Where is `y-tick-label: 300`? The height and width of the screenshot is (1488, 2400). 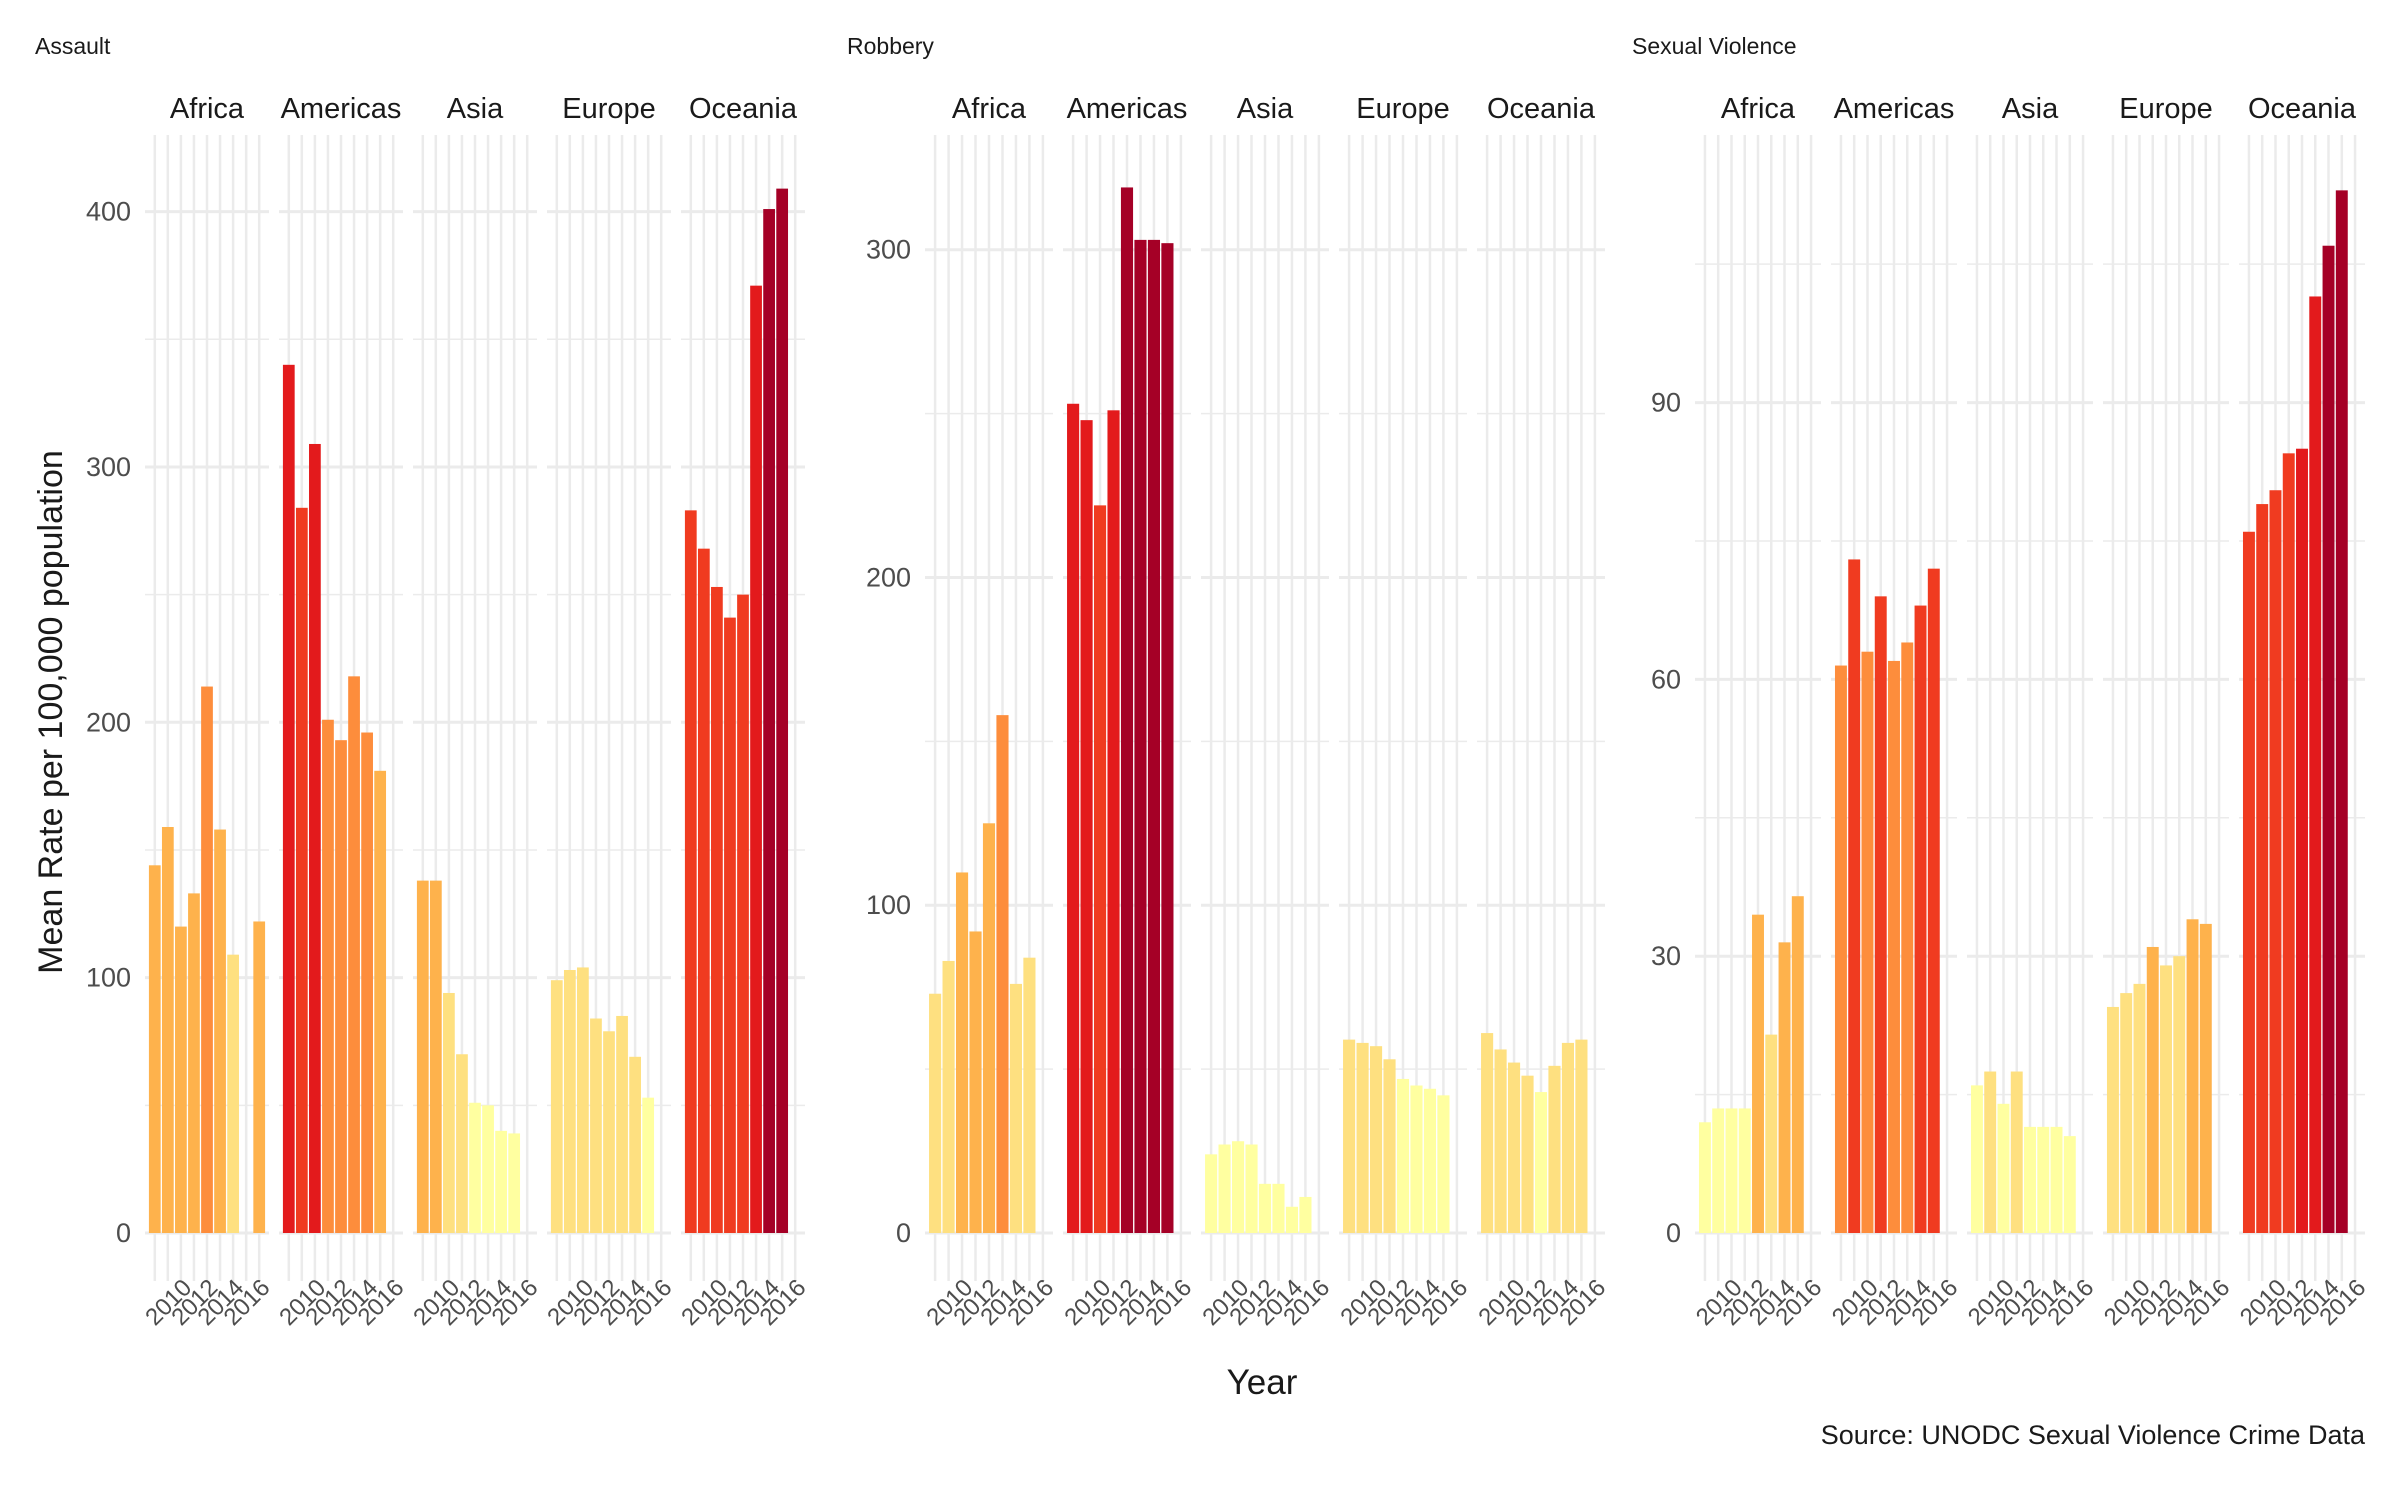
y-tick-label: 300 is located at coordinates (108, 467).